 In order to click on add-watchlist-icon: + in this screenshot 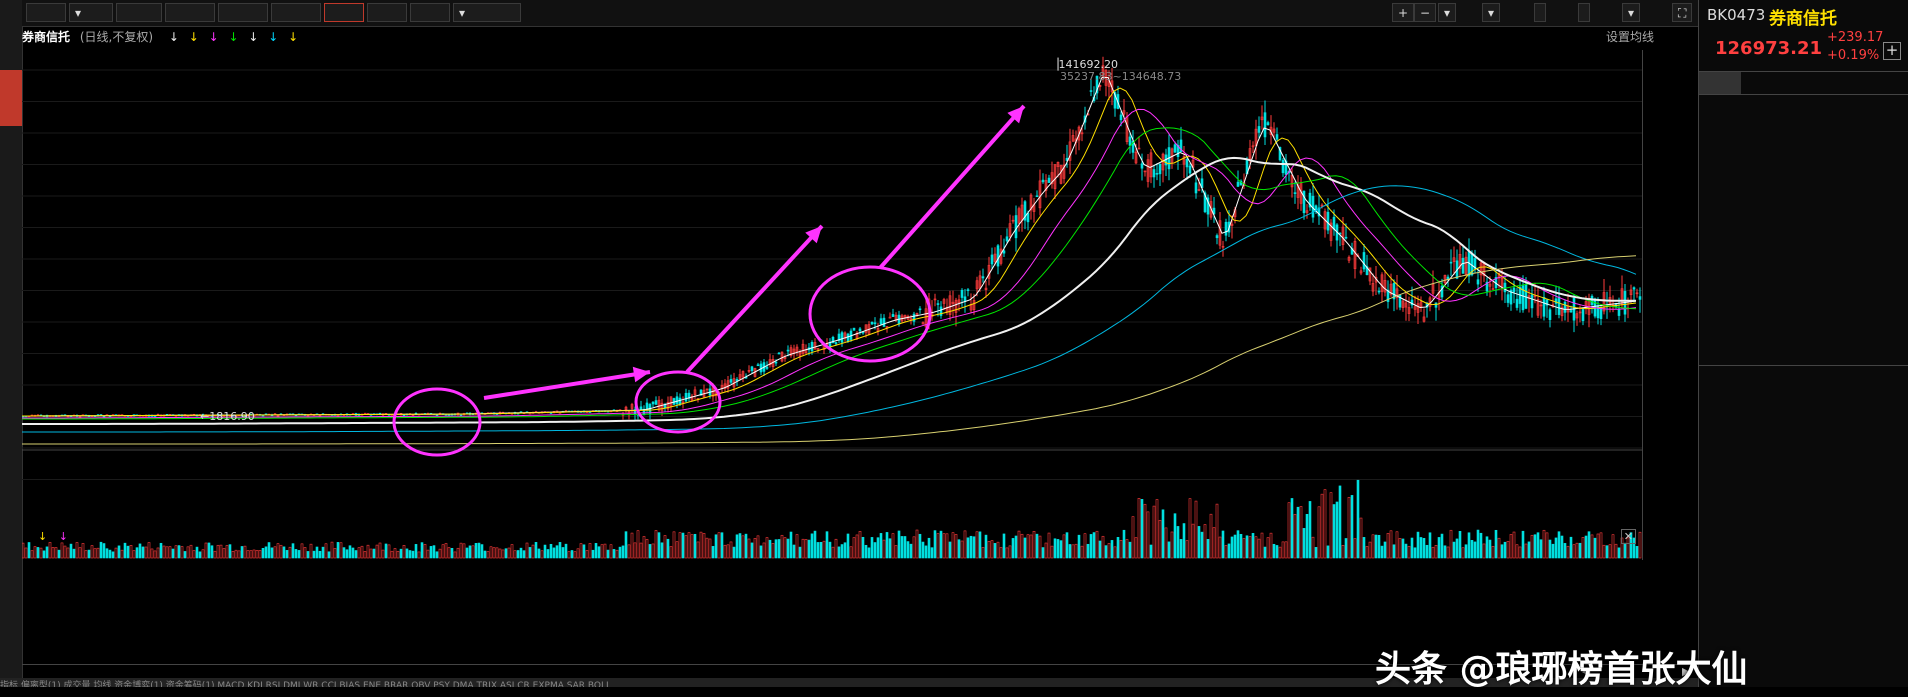, I will do `click(1892, 51)`.